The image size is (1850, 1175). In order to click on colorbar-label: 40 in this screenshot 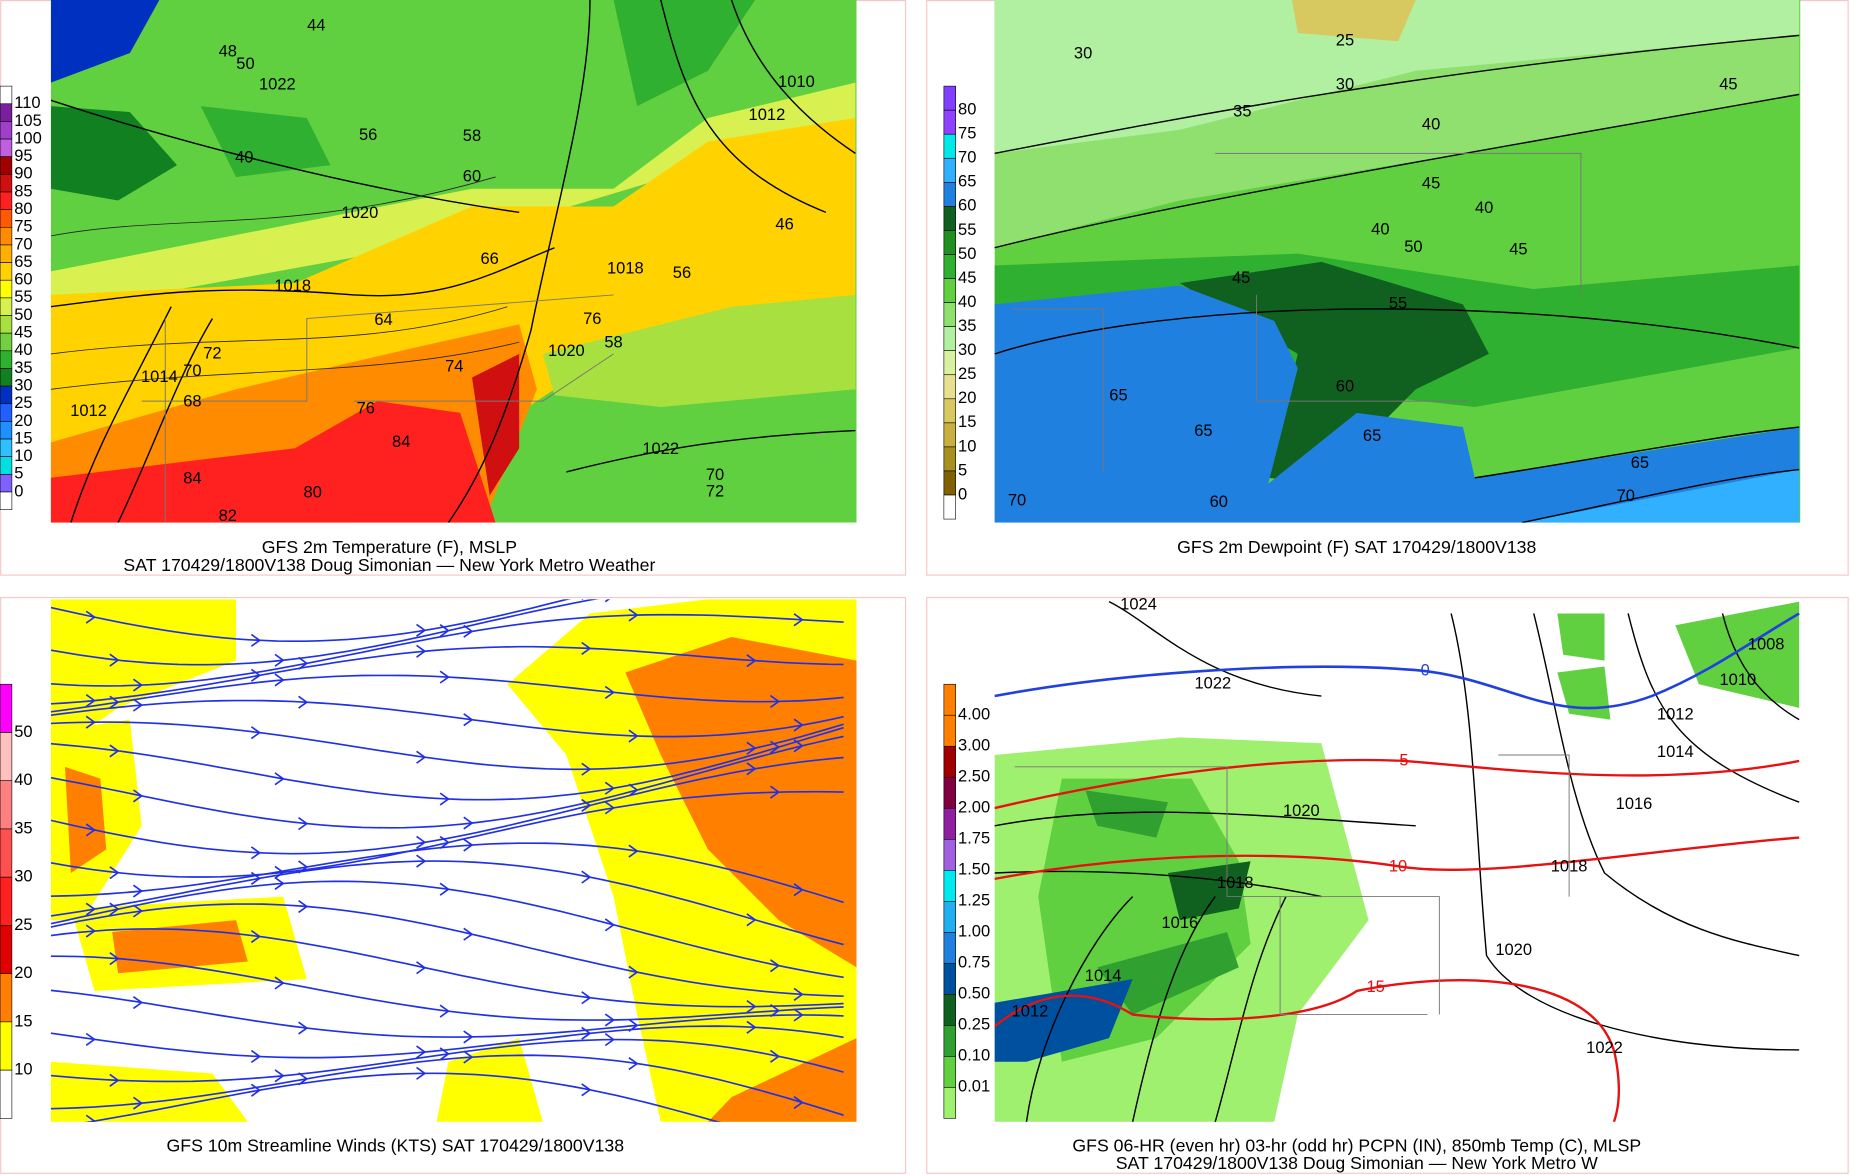, I will do `click(23, 350)`.